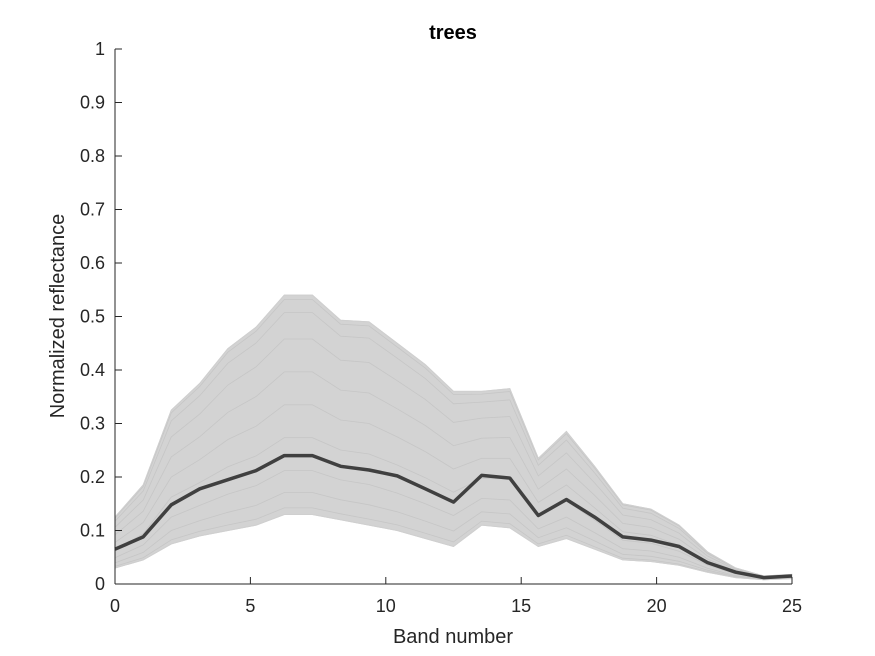  What do you see at coordinates (453, 637) in the screenshot?
I see `x-axis-title: Band number` at bounding box center [453, 637].